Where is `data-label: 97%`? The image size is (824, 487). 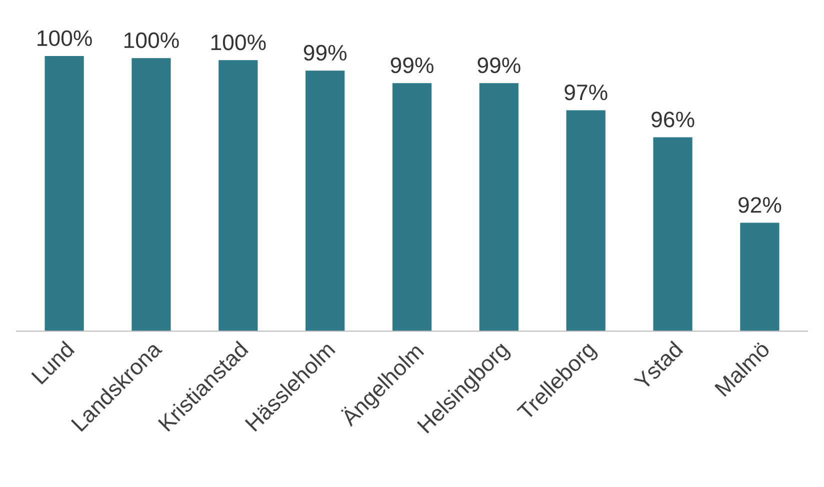
data-label: 97% is located at coordinates (586, 92).